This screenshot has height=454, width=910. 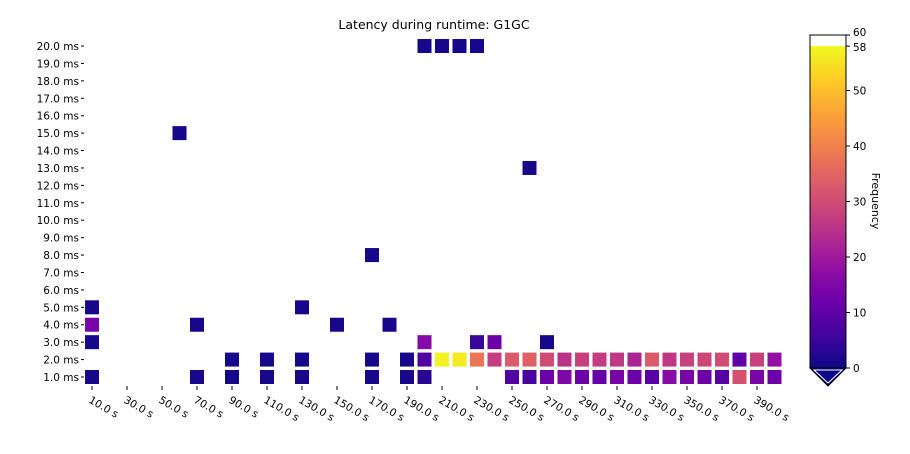 I want to click on colorbar-gradient, so click(x=828, y=207).